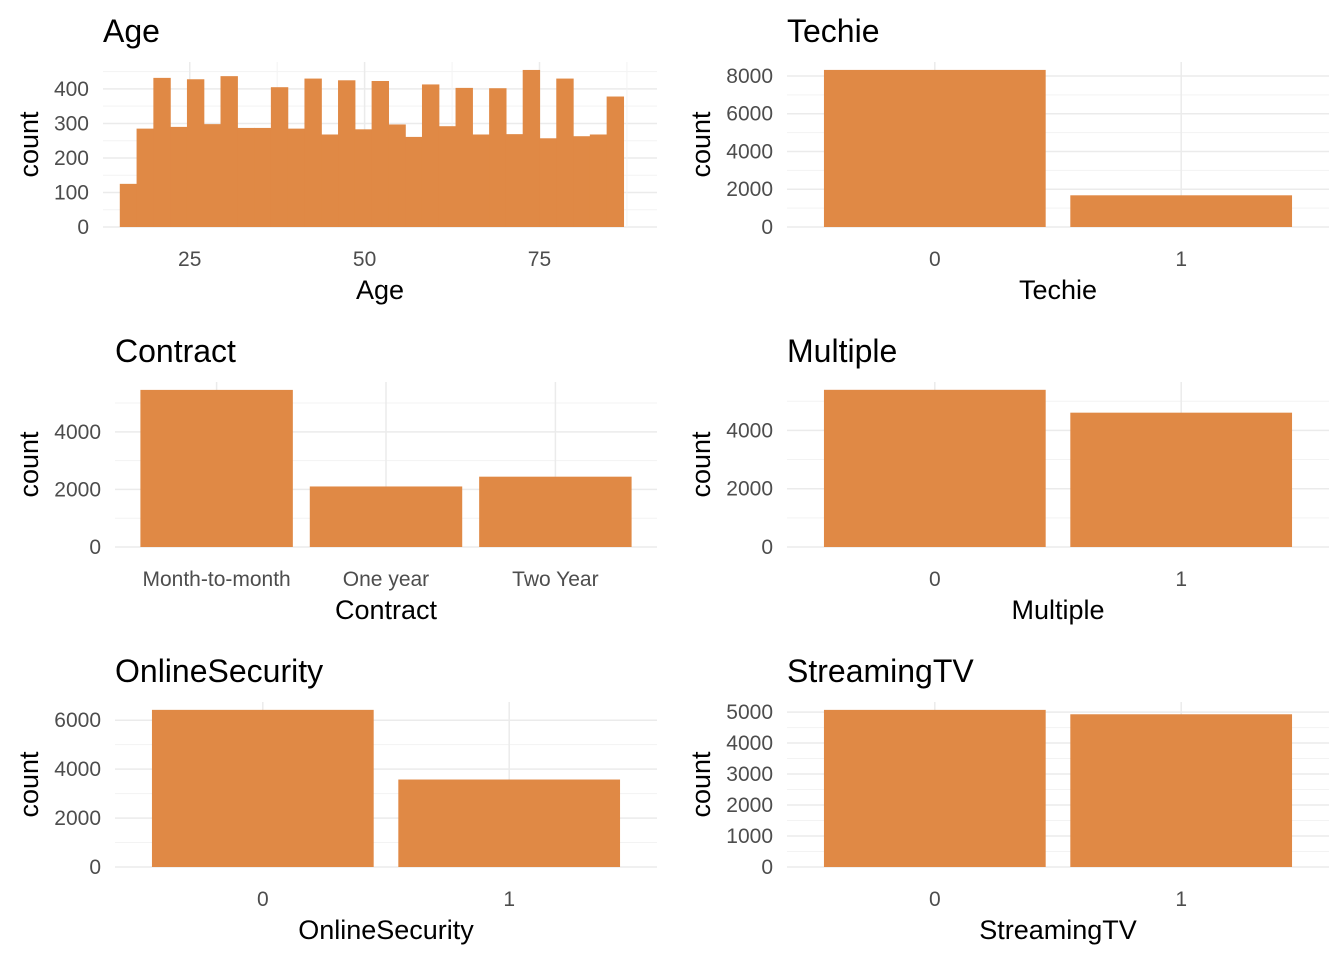 The image size is (1344, 960). What do you see at coordinates (175, 351) in the screenshot?
I see `panel-title: Contract` at bounding box center [175, 351].